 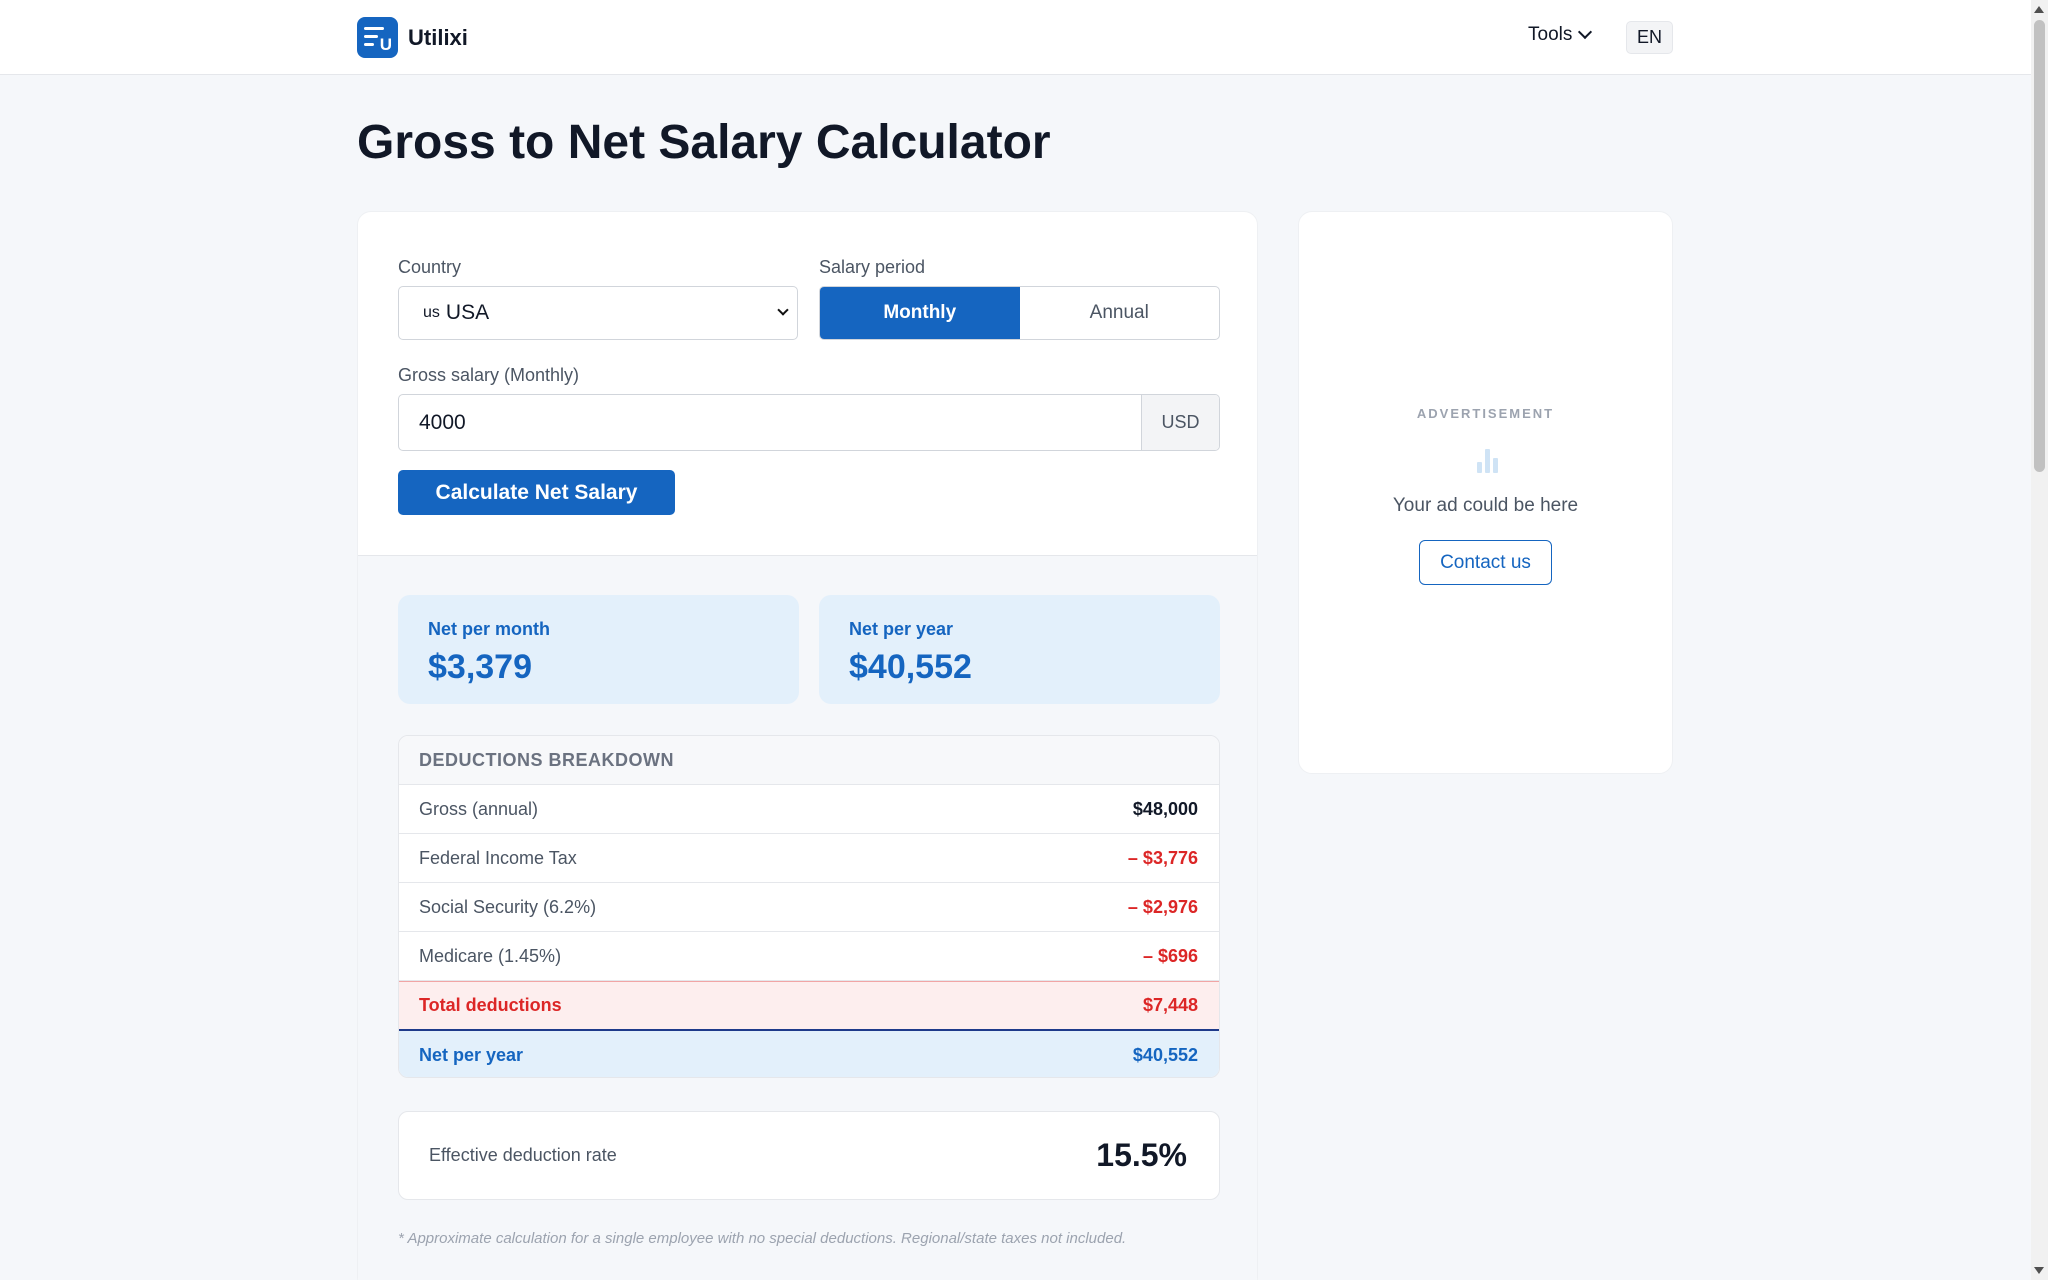 I want to click on scrollbar-thumb, so click(x=2039, y=246).